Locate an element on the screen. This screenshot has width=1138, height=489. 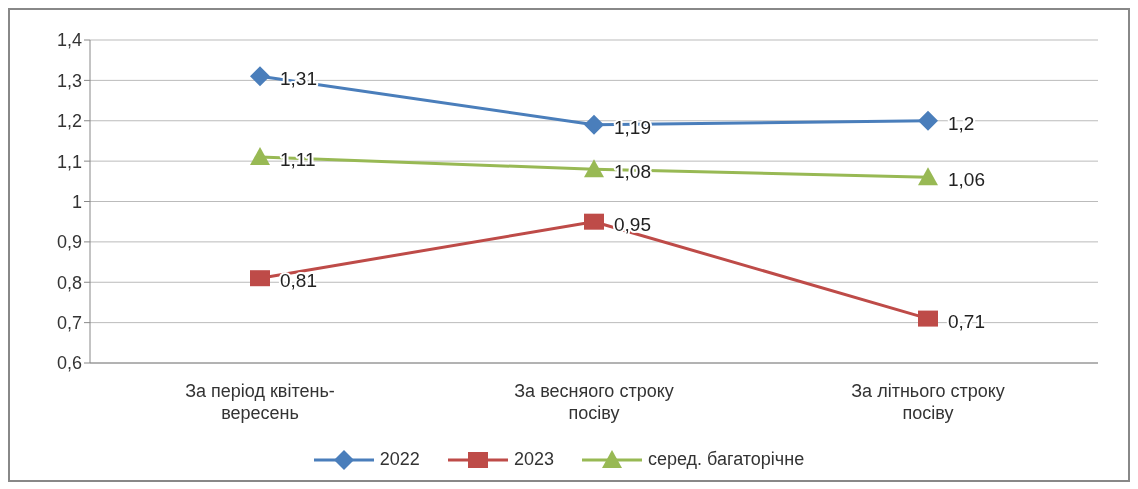
legend-label: серед. багаторічне is located at coordinates (725, 459).